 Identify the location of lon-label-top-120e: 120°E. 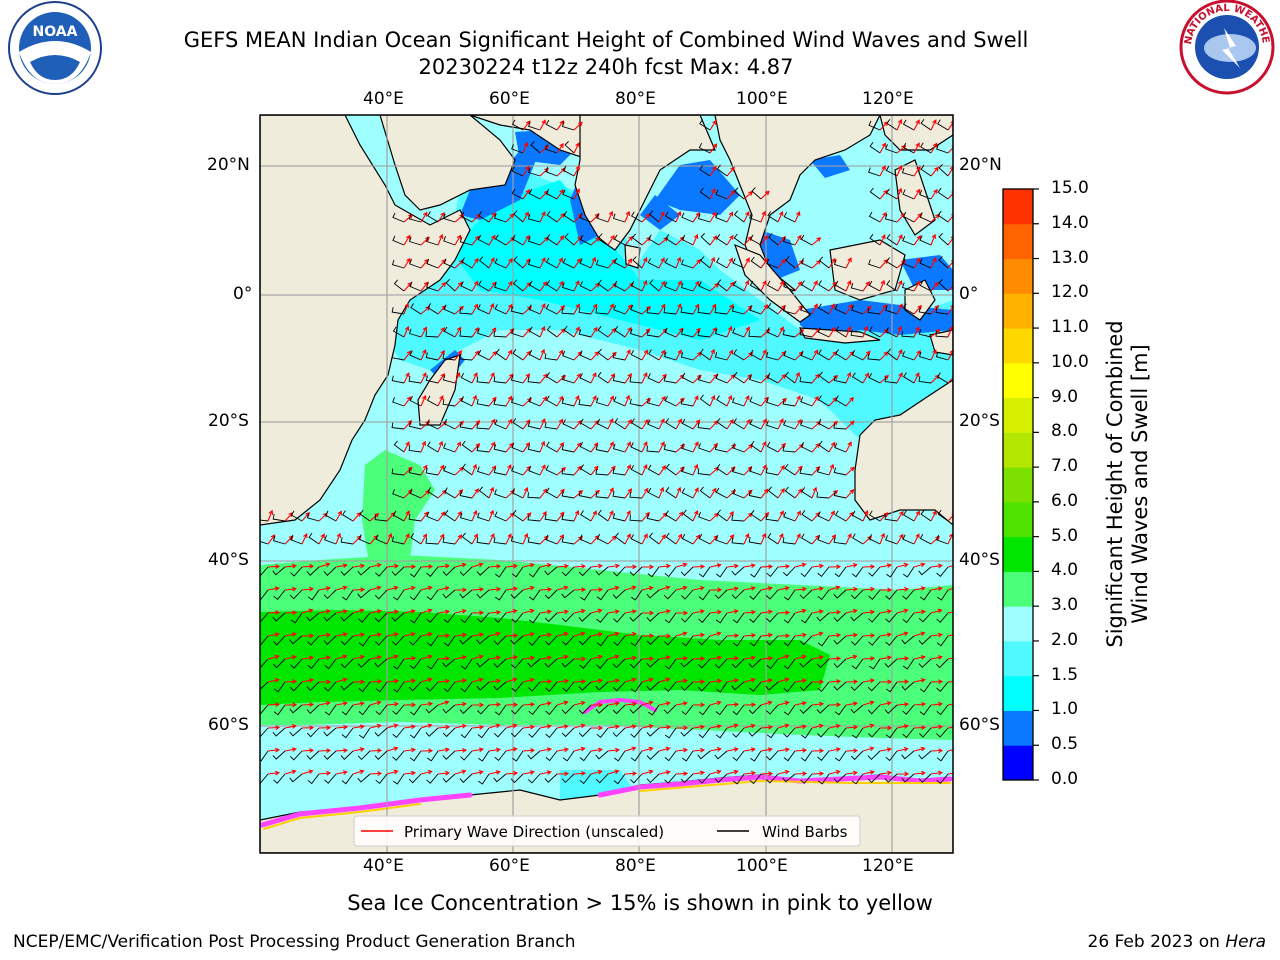
(888, 99).